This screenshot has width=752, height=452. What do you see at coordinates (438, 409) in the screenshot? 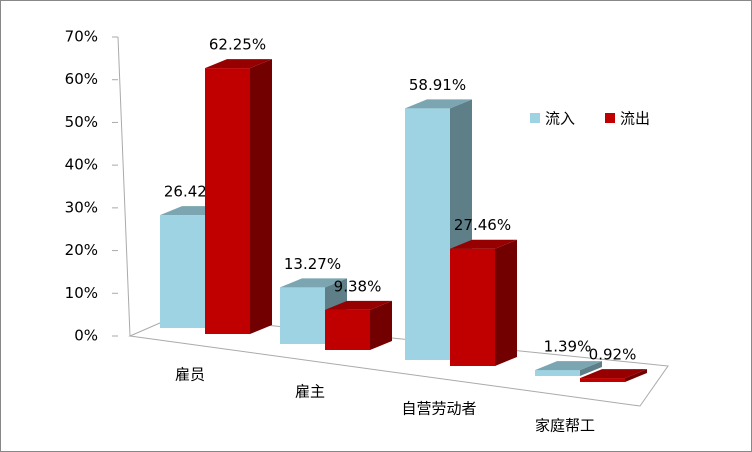
I see `x-tick-label: 自营劳动者` at bounding box center [438, 409].